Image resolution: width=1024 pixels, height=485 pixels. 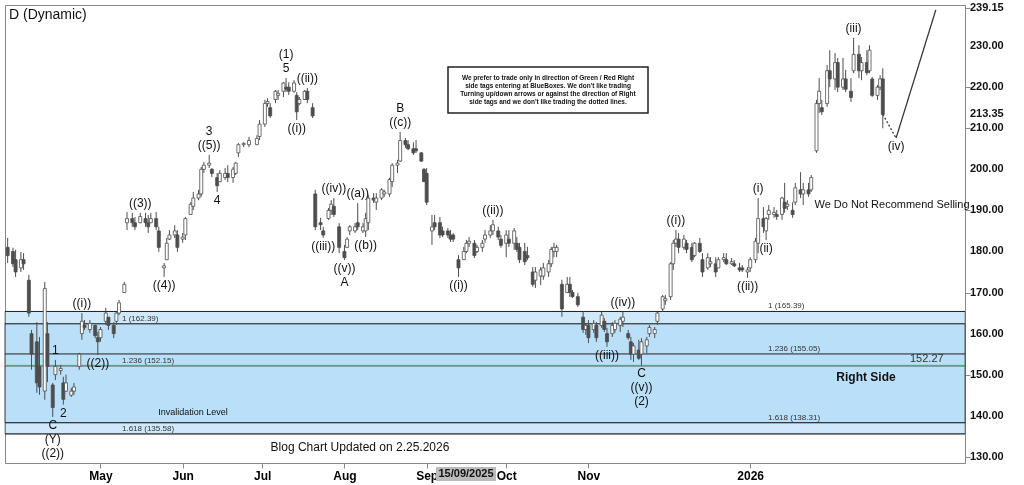 What do you see at coordinates (345, 475) in the screenshot?
I see `x-tick-label: Aug` at bounding box center [345, 475].